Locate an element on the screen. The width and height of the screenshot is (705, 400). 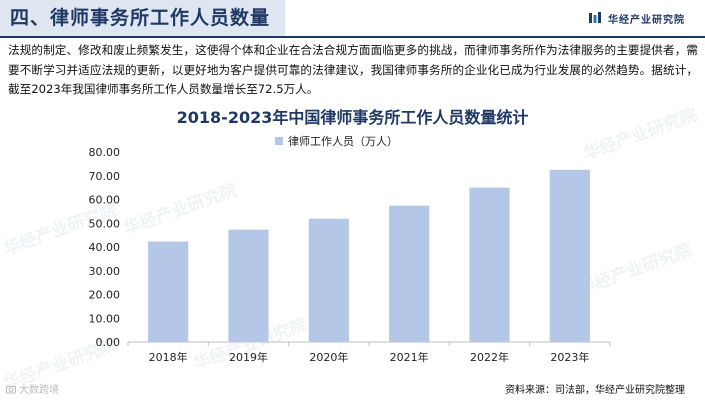
y-tick-label: 70.00 is located at coordinates (105, 176).